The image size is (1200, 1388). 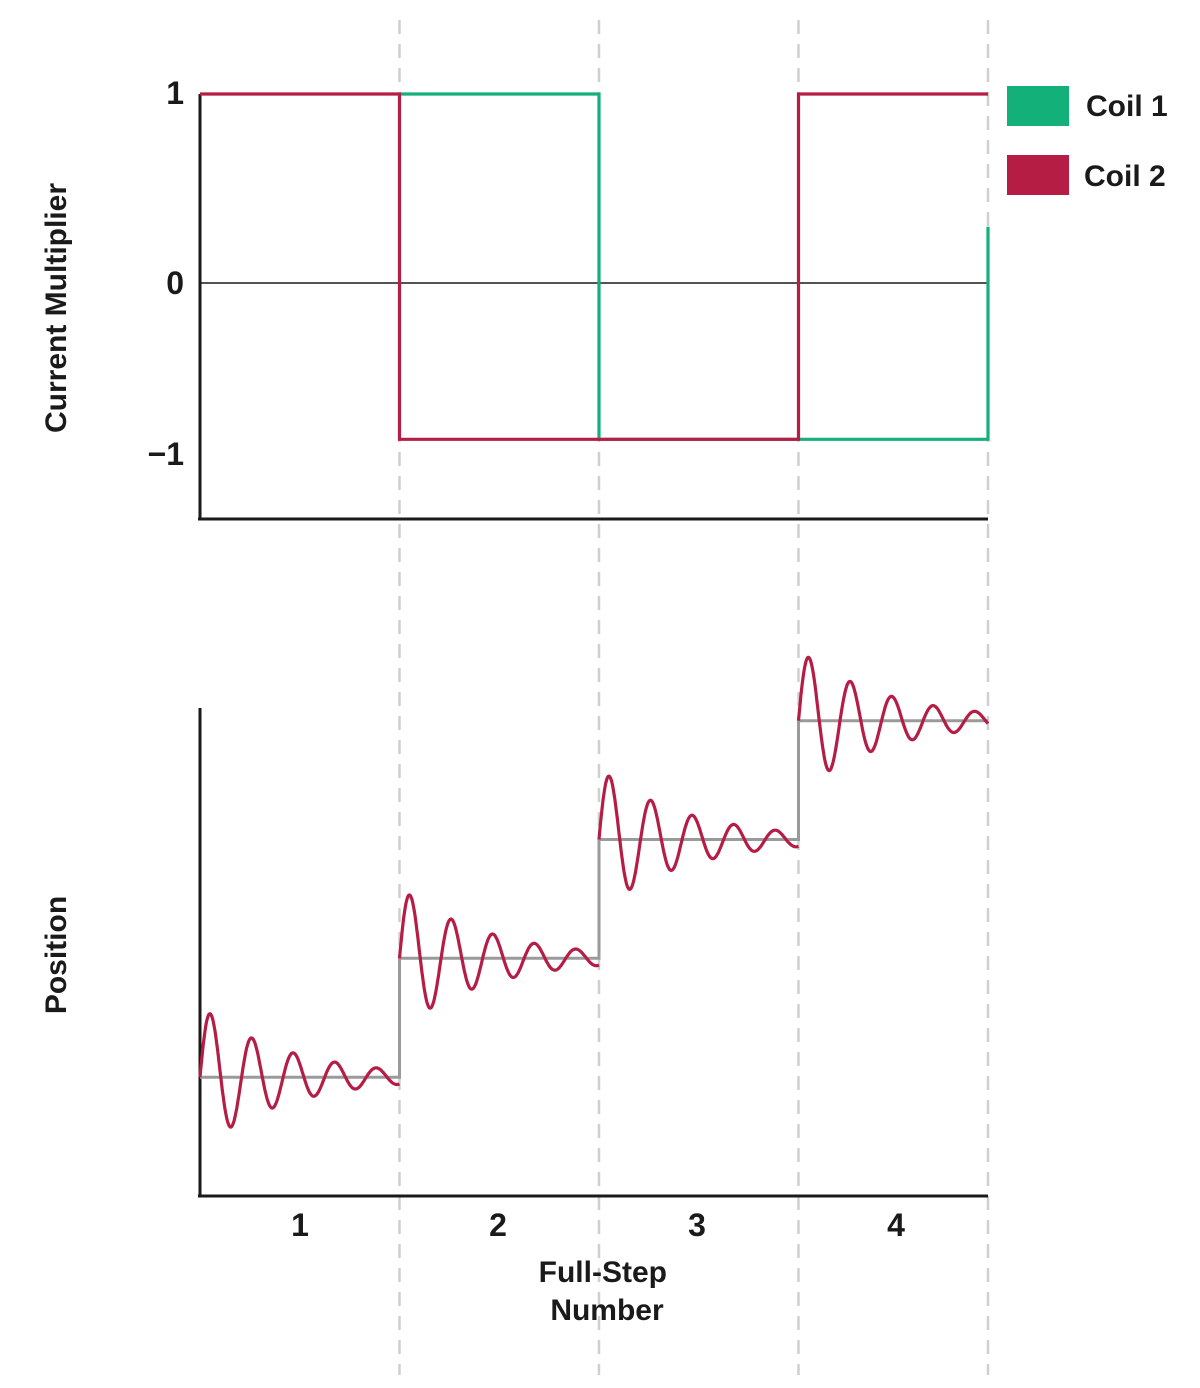 What do you see at coordinates (1127, 106) in the screenshot?
I see `legend-label-coil-1: Coil 1` at bounding box center [1127, 106].